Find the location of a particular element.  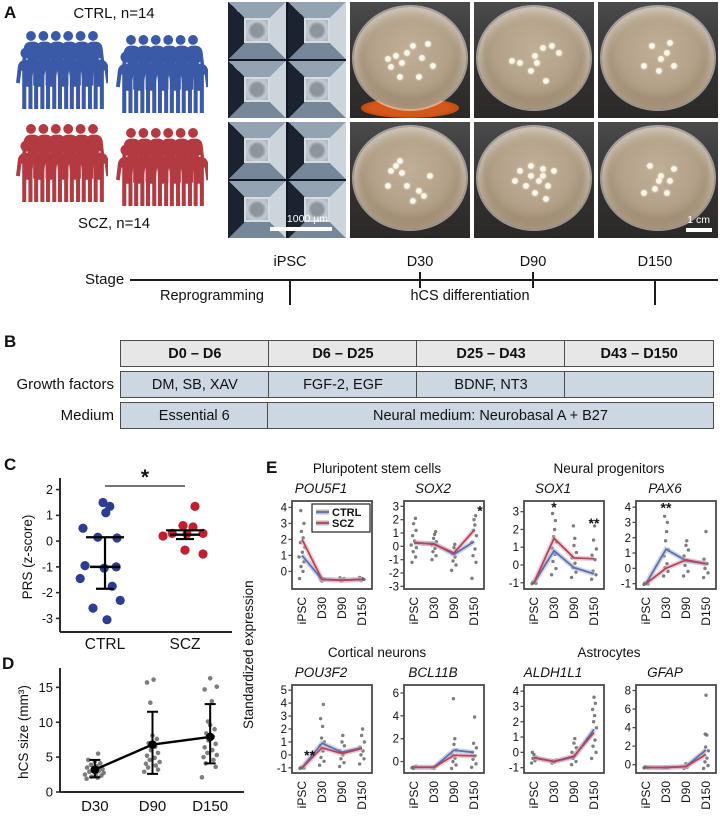

eplot-PAX6: PAX6 -1 0 1 2 3 4 iPSC D30 D90 D150 ** is located at coordinates (665, 563).